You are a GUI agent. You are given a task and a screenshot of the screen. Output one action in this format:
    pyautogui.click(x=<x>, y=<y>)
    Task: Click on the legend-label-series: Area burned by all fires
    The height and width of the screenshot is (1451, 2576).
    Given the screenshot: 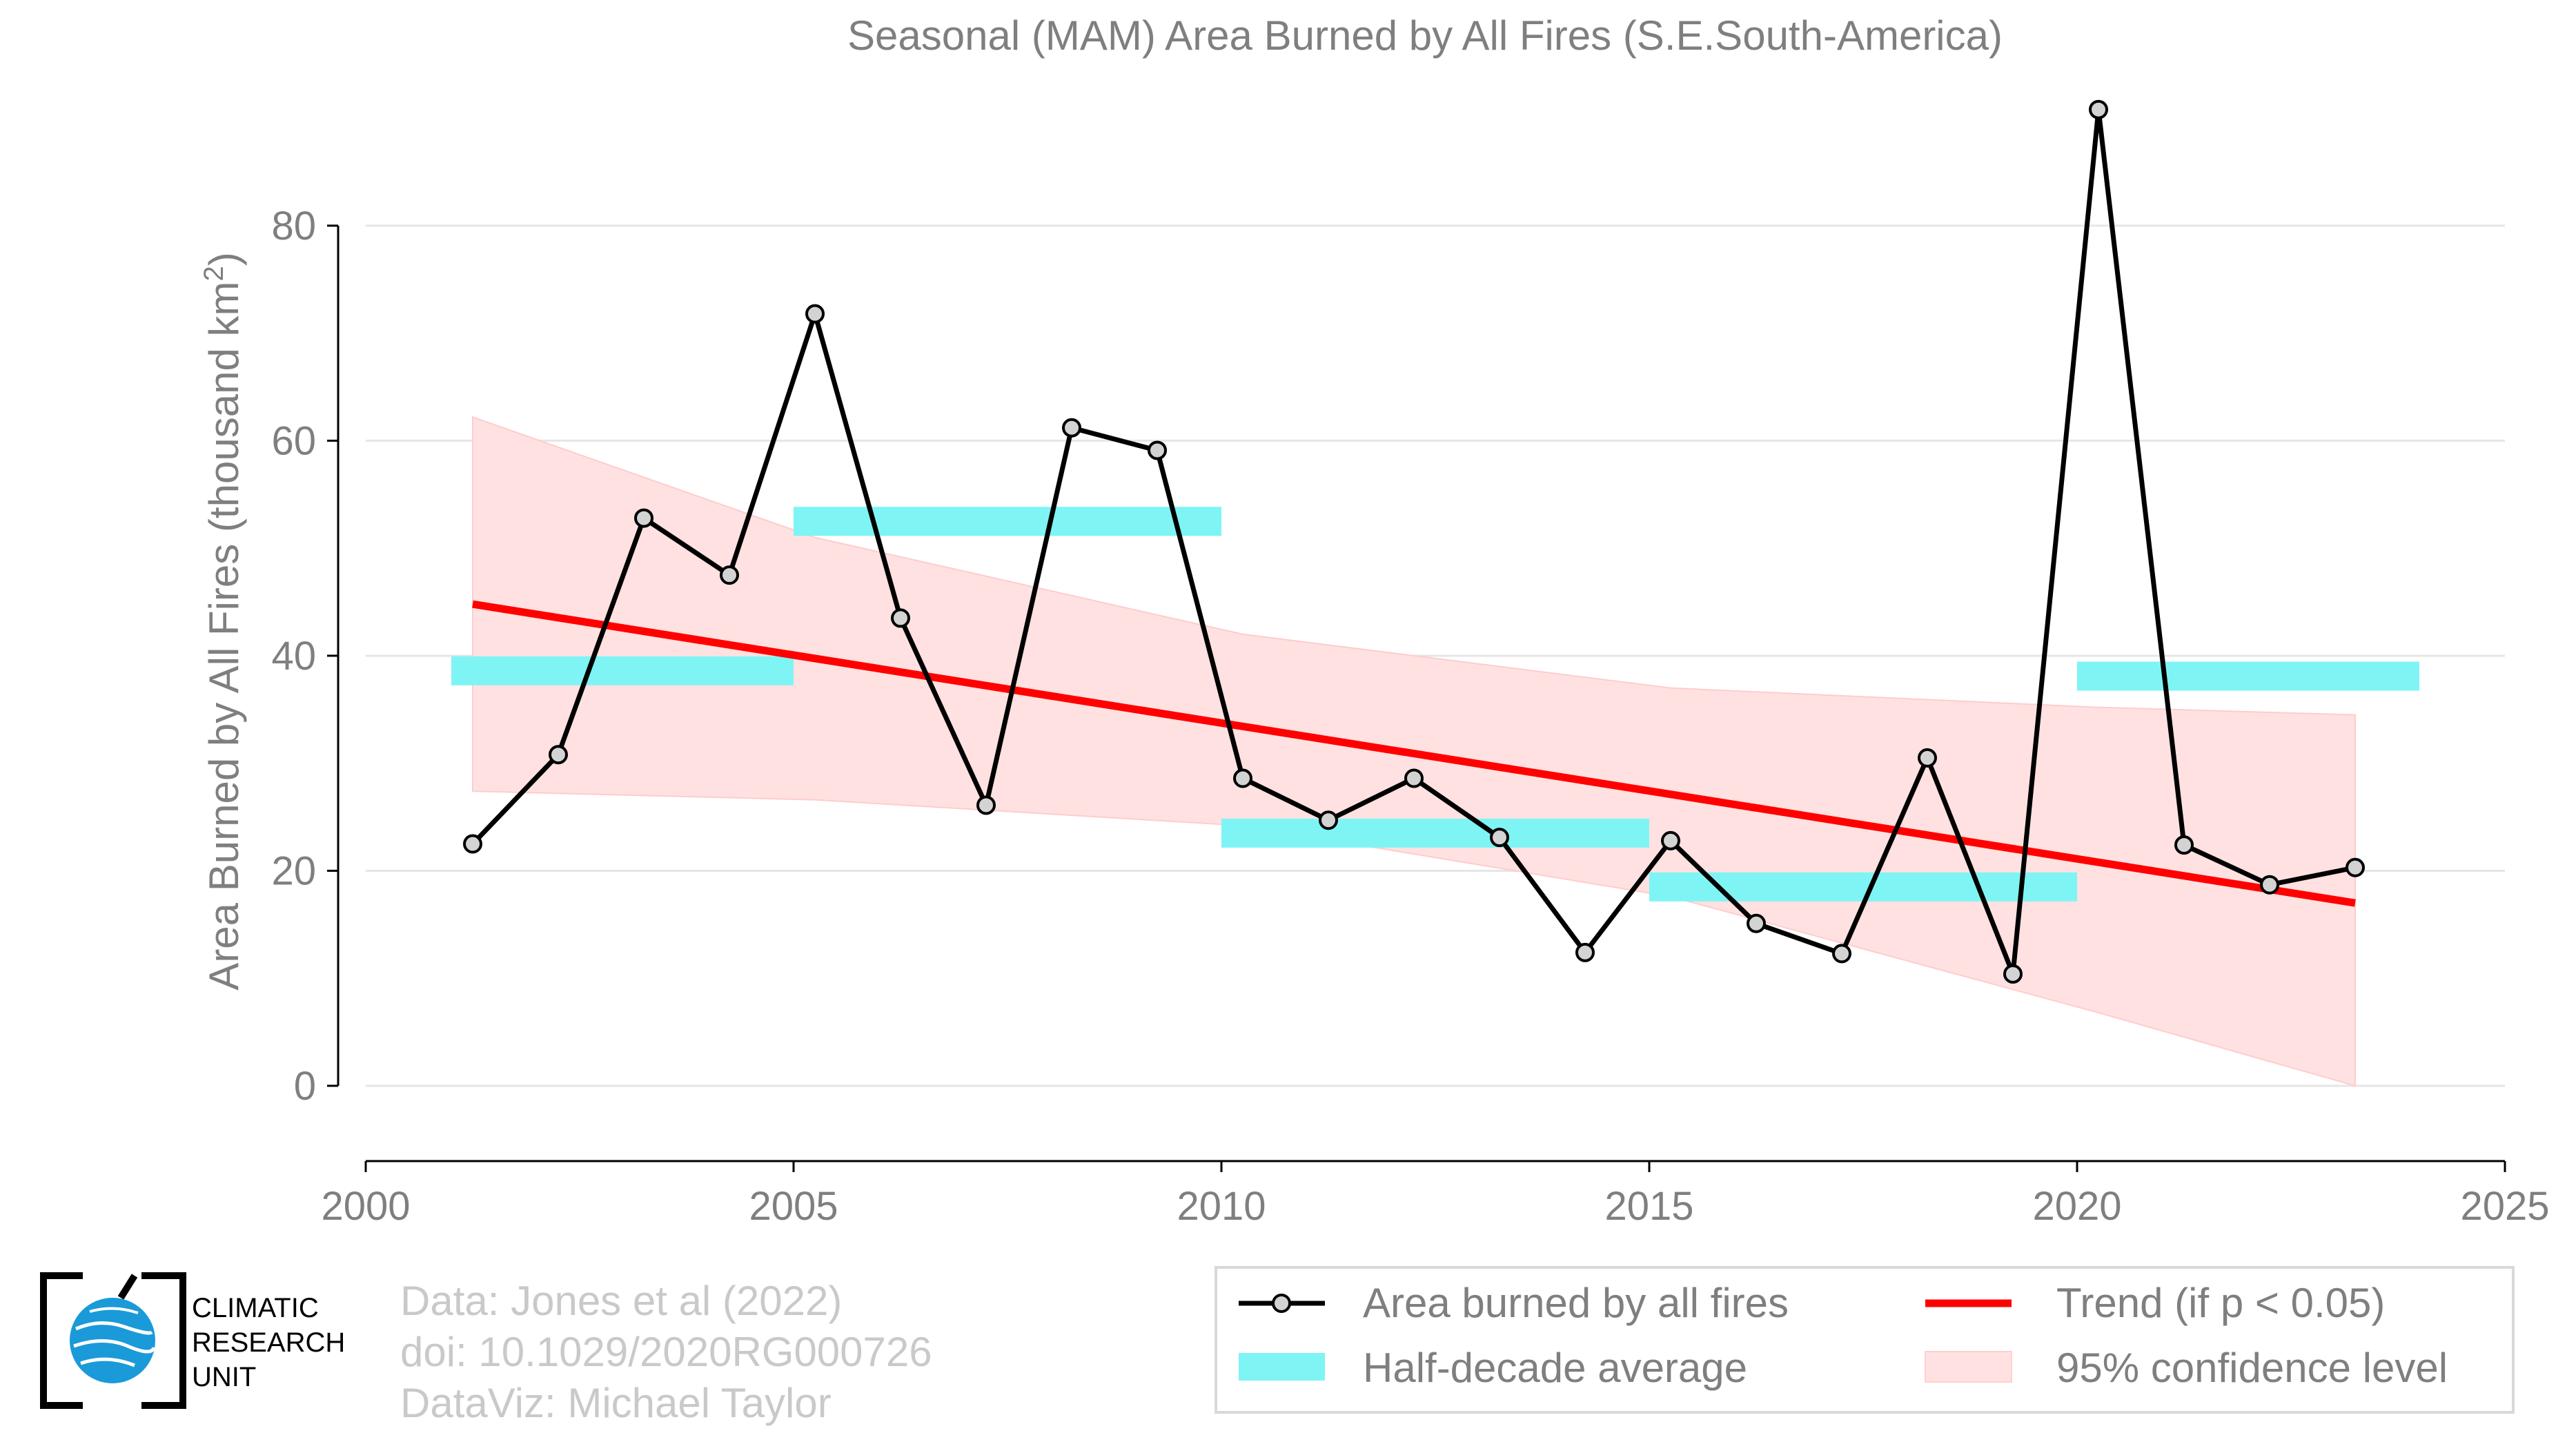 What is the action you would take?
    pyautogui.click(x=1576, y=1303)
    